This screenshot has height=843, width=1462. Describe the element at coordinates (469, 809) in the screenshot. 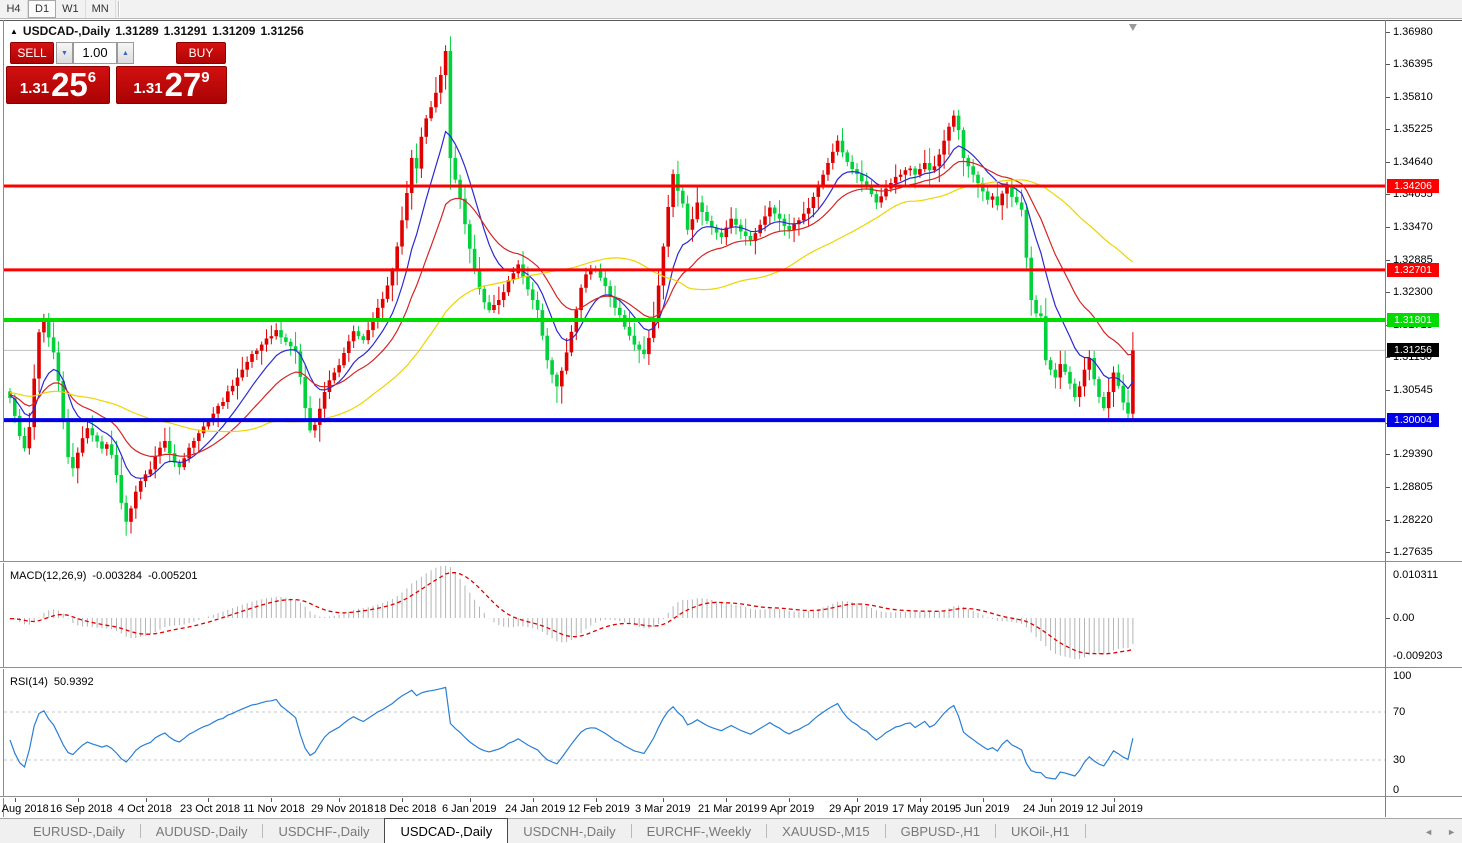

I see `date-axis-label: 6 Jan 2019` at that location.